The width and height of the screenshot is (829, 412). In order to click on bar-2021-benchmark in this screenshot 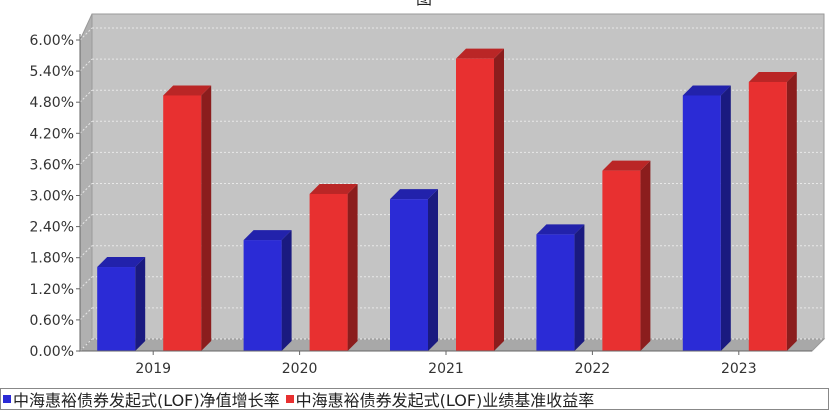, I will do `click(480, 199)`.